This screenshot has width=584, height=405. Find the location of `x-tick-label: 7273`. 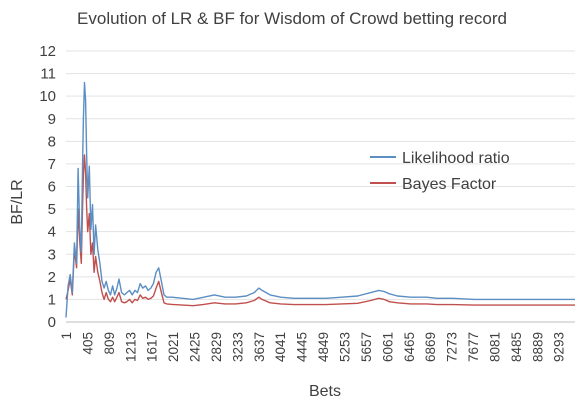

x-tick-label: 7273 is located at coordinates (452, 347).